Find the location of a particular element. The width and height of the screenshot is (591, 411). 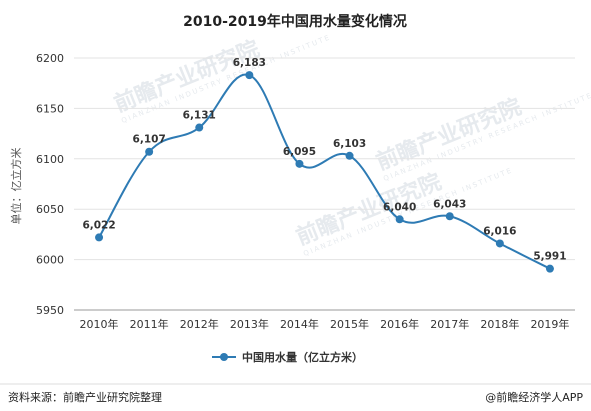

legend-label: 中国用水量（亿立方米） is located at coordinates (302, 357).